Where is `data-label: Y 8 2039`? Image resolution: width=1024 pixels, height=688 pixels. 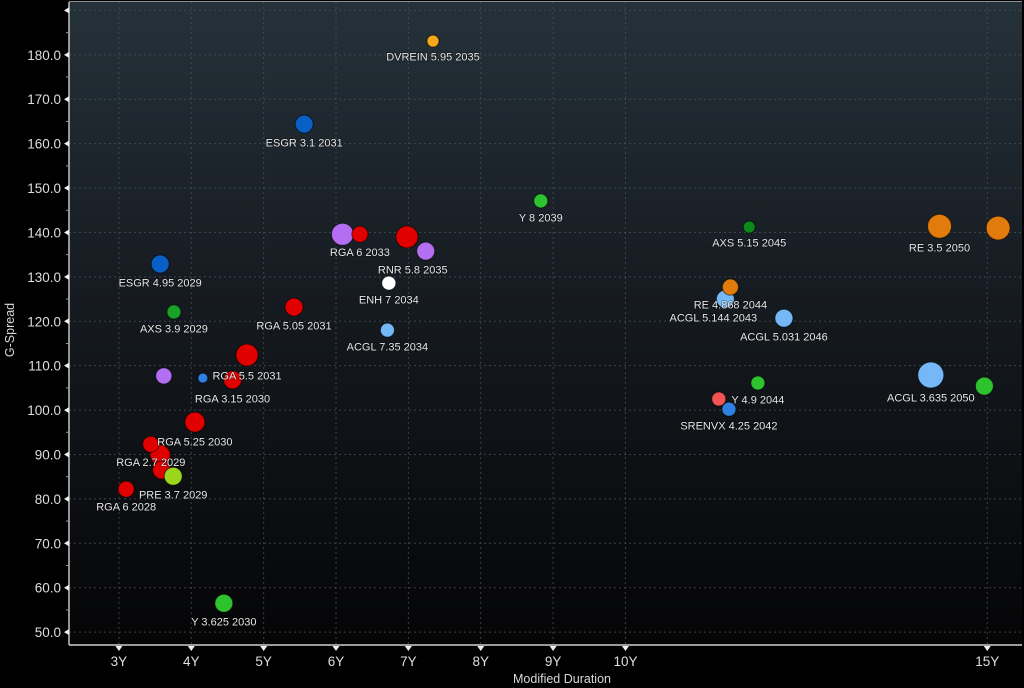 data-label: Y 8 2039 is located at coordinates (541, 218).